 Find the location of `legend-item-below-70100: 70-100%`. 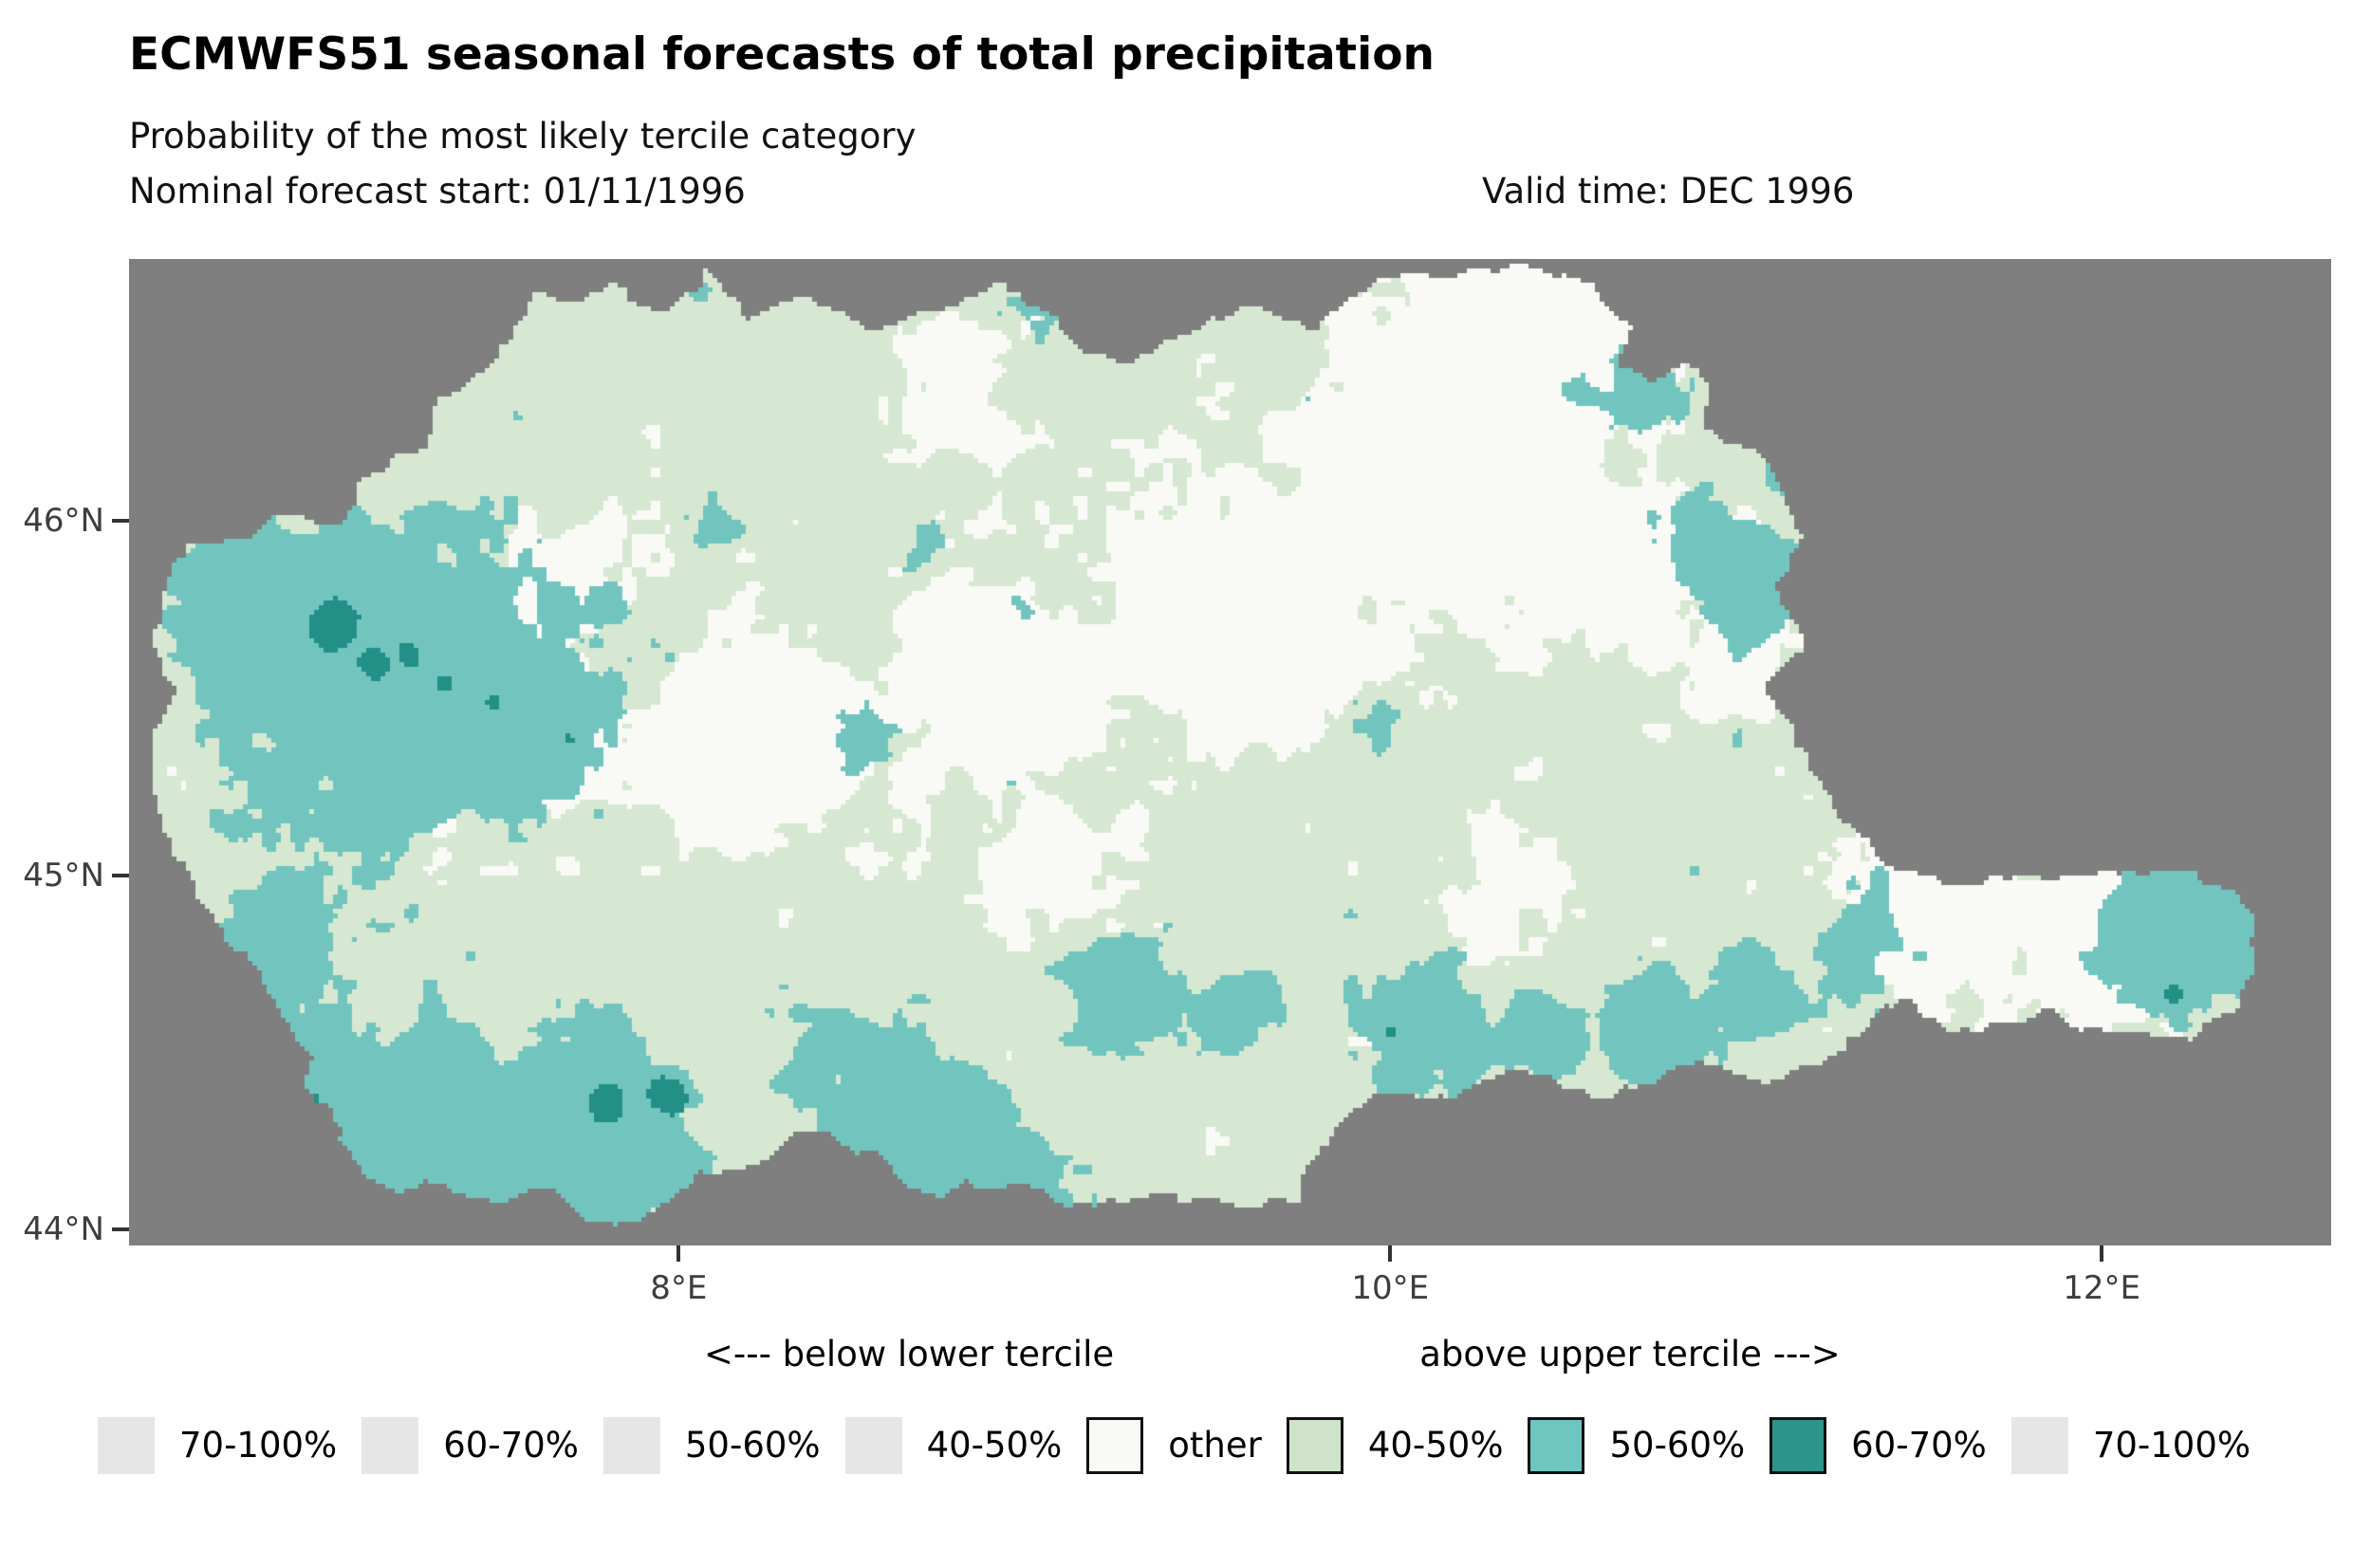

legend-item-below-70100: 70-100% is located at coordinates (217, 1446).